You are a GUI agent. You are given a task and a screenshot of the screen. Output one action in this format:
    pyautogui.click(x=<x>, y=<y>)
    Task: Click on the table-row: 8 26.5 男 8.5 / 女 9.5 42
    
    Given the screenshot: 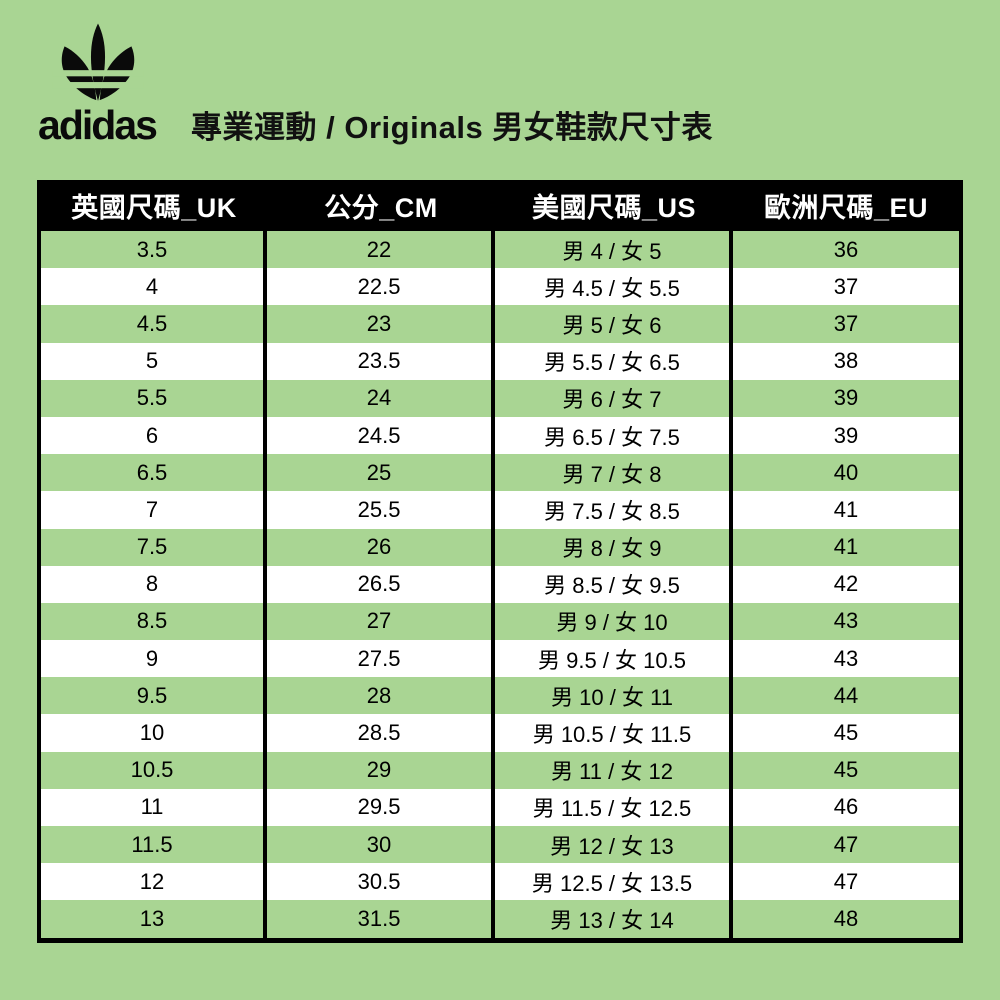 What is the action you would take?
    pyautogui.click(x=500, y=584)
    